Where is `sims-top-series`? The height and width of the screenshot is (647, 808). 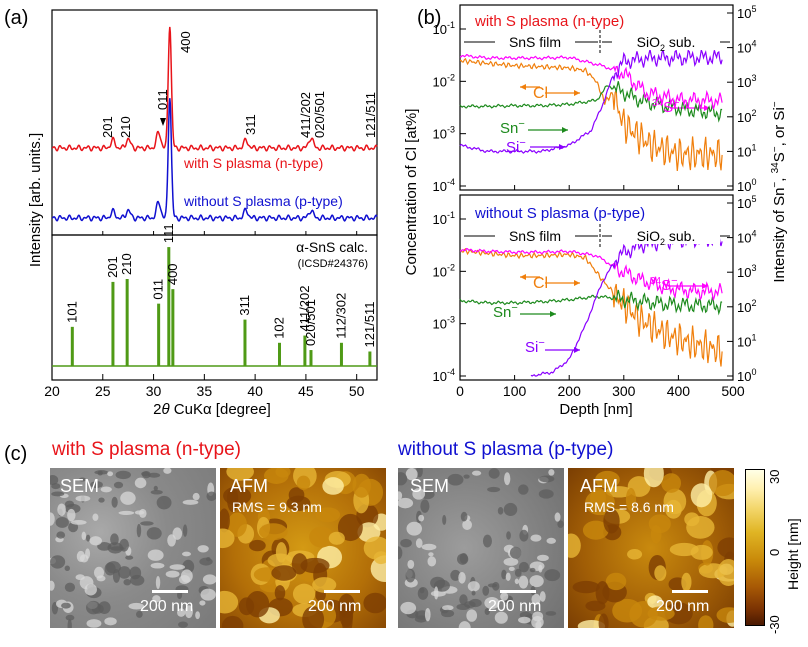
sims-top-series is located at coordinates (591, 109).